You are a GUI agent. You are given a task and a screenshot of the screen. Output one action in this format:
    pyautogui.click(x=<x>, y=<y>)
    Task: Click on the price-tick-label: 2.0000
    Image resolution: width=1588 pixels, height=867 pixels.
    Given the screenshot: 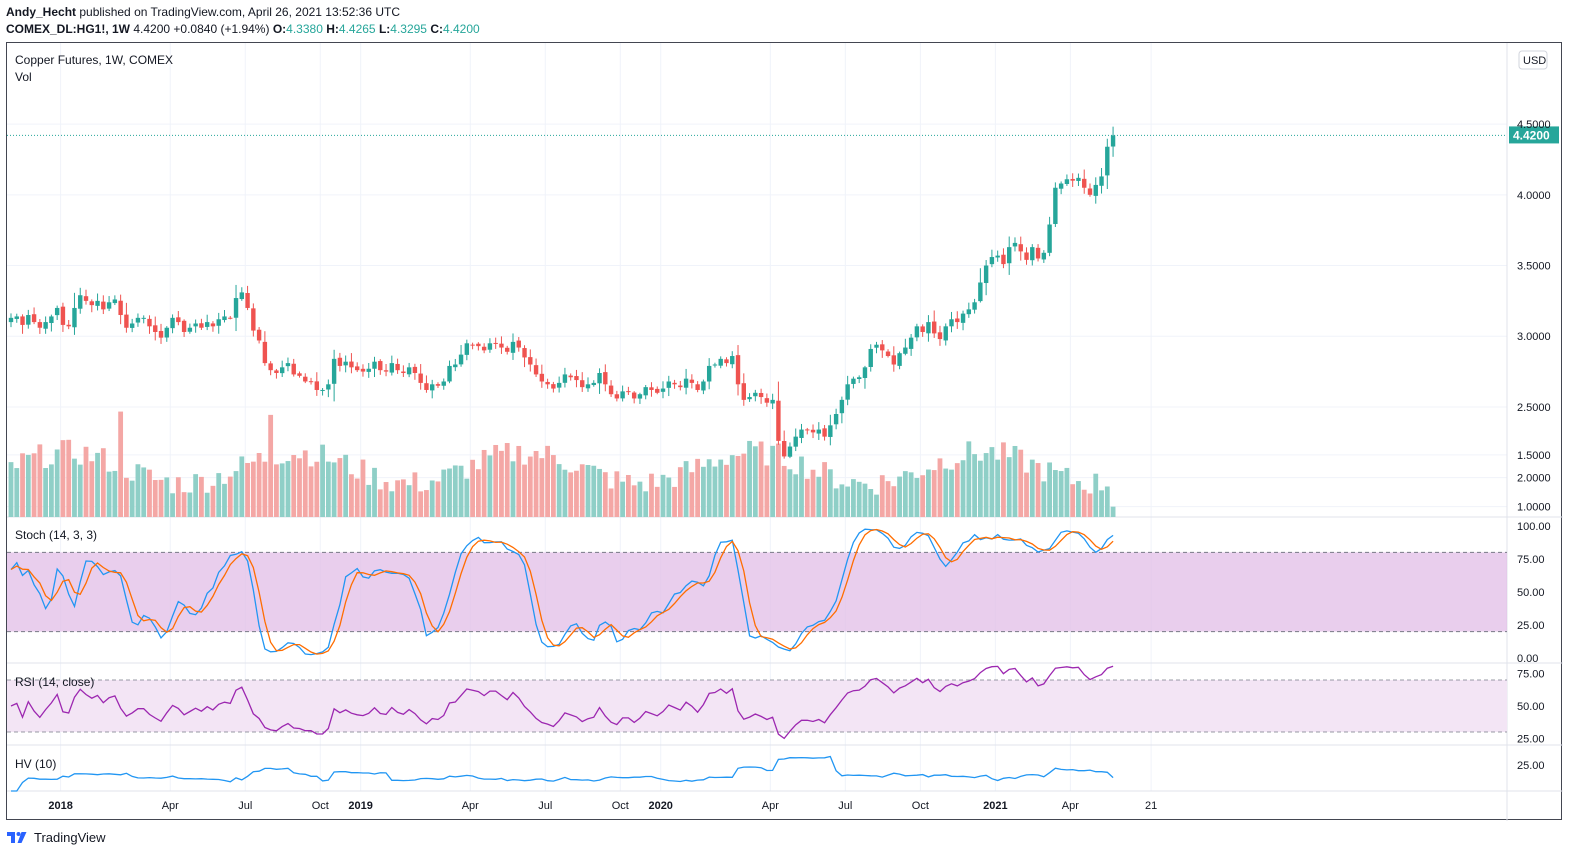 What is the action you would take?
    pyautogui.click(x=1534, y=479)
    